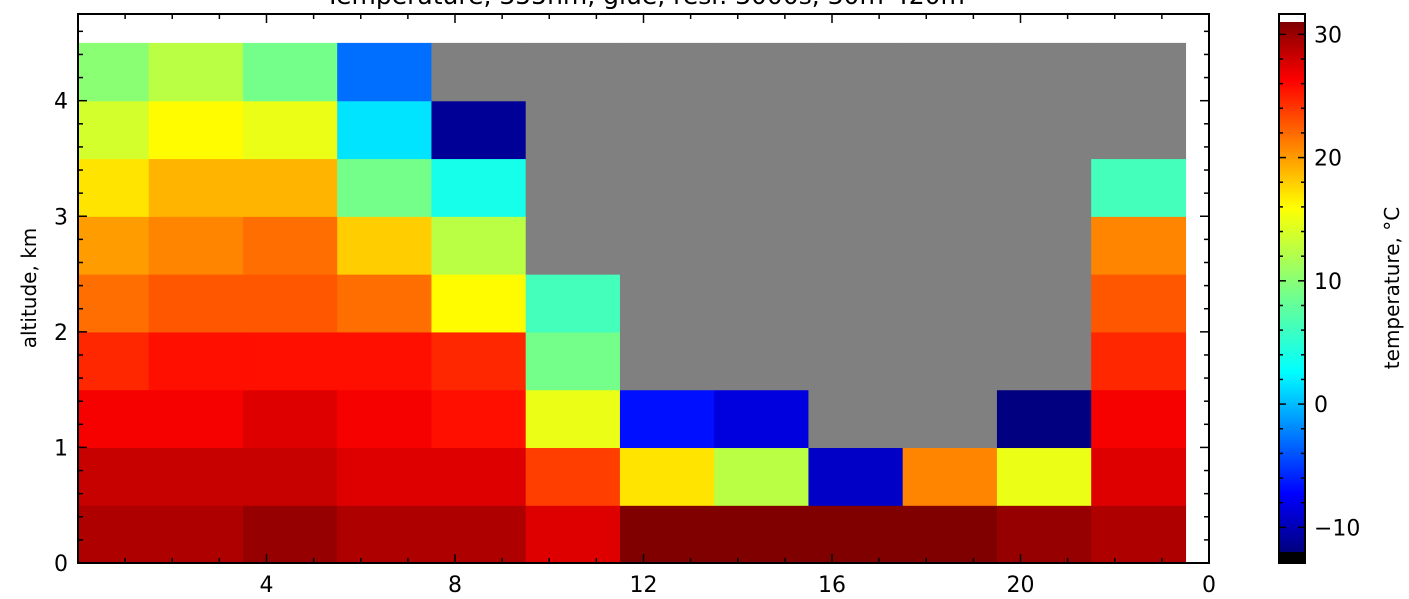 The width and height of the screenshot is (1409, 599). I want to click on y-tick-label: 3, so click(61, 217).